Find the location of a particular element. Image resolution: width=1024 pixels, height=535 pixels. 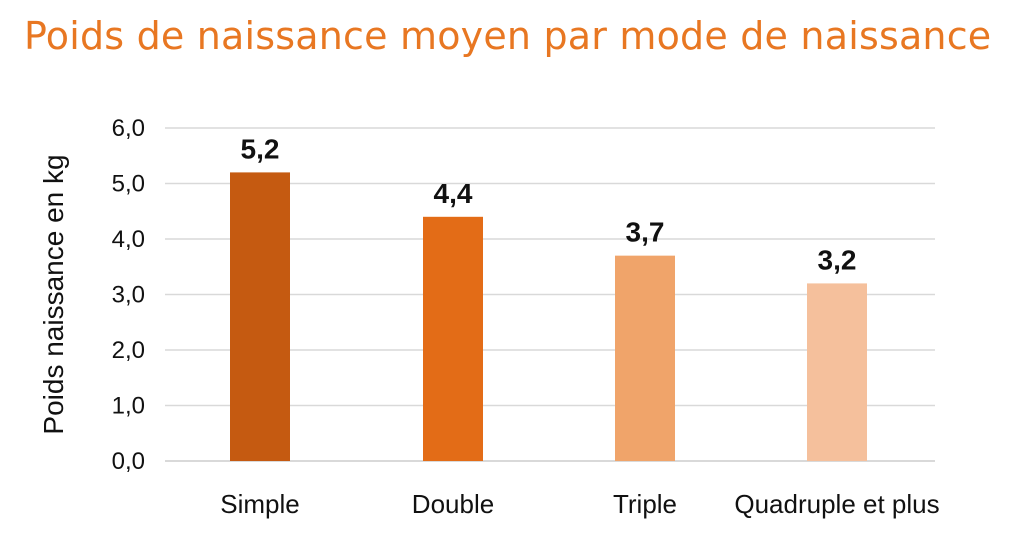

x-tick-label: Triple is located at coordinates (645, 504).